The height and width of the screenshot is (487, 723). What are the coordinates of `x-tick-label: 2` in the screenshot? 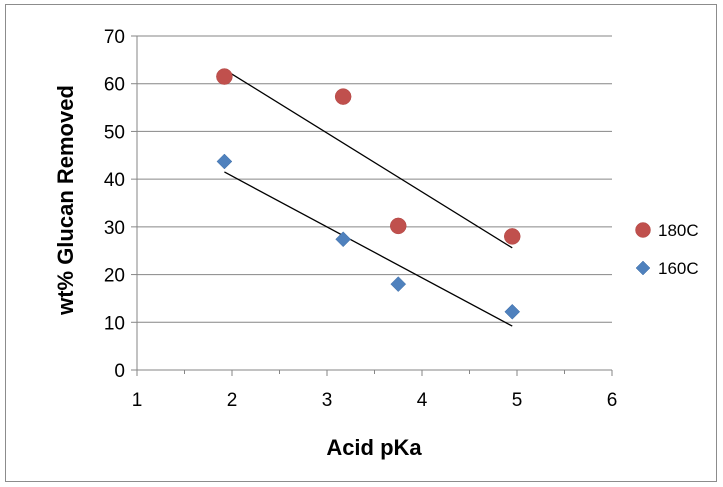 It's located at (232, 400).